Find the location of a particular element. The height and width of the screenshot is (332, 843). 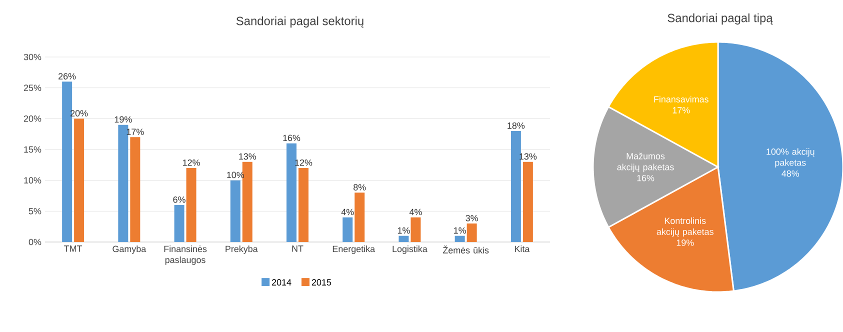

x-tick-label: Žemės ūkis is located at coordinates (465, 250).